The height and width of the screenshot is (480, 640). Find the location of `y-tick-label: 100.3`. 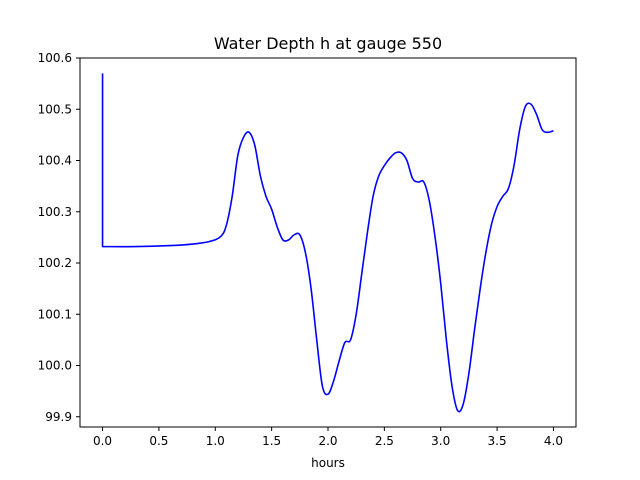

y-tick-label: 100.3 is located at coordinates (55, 212).